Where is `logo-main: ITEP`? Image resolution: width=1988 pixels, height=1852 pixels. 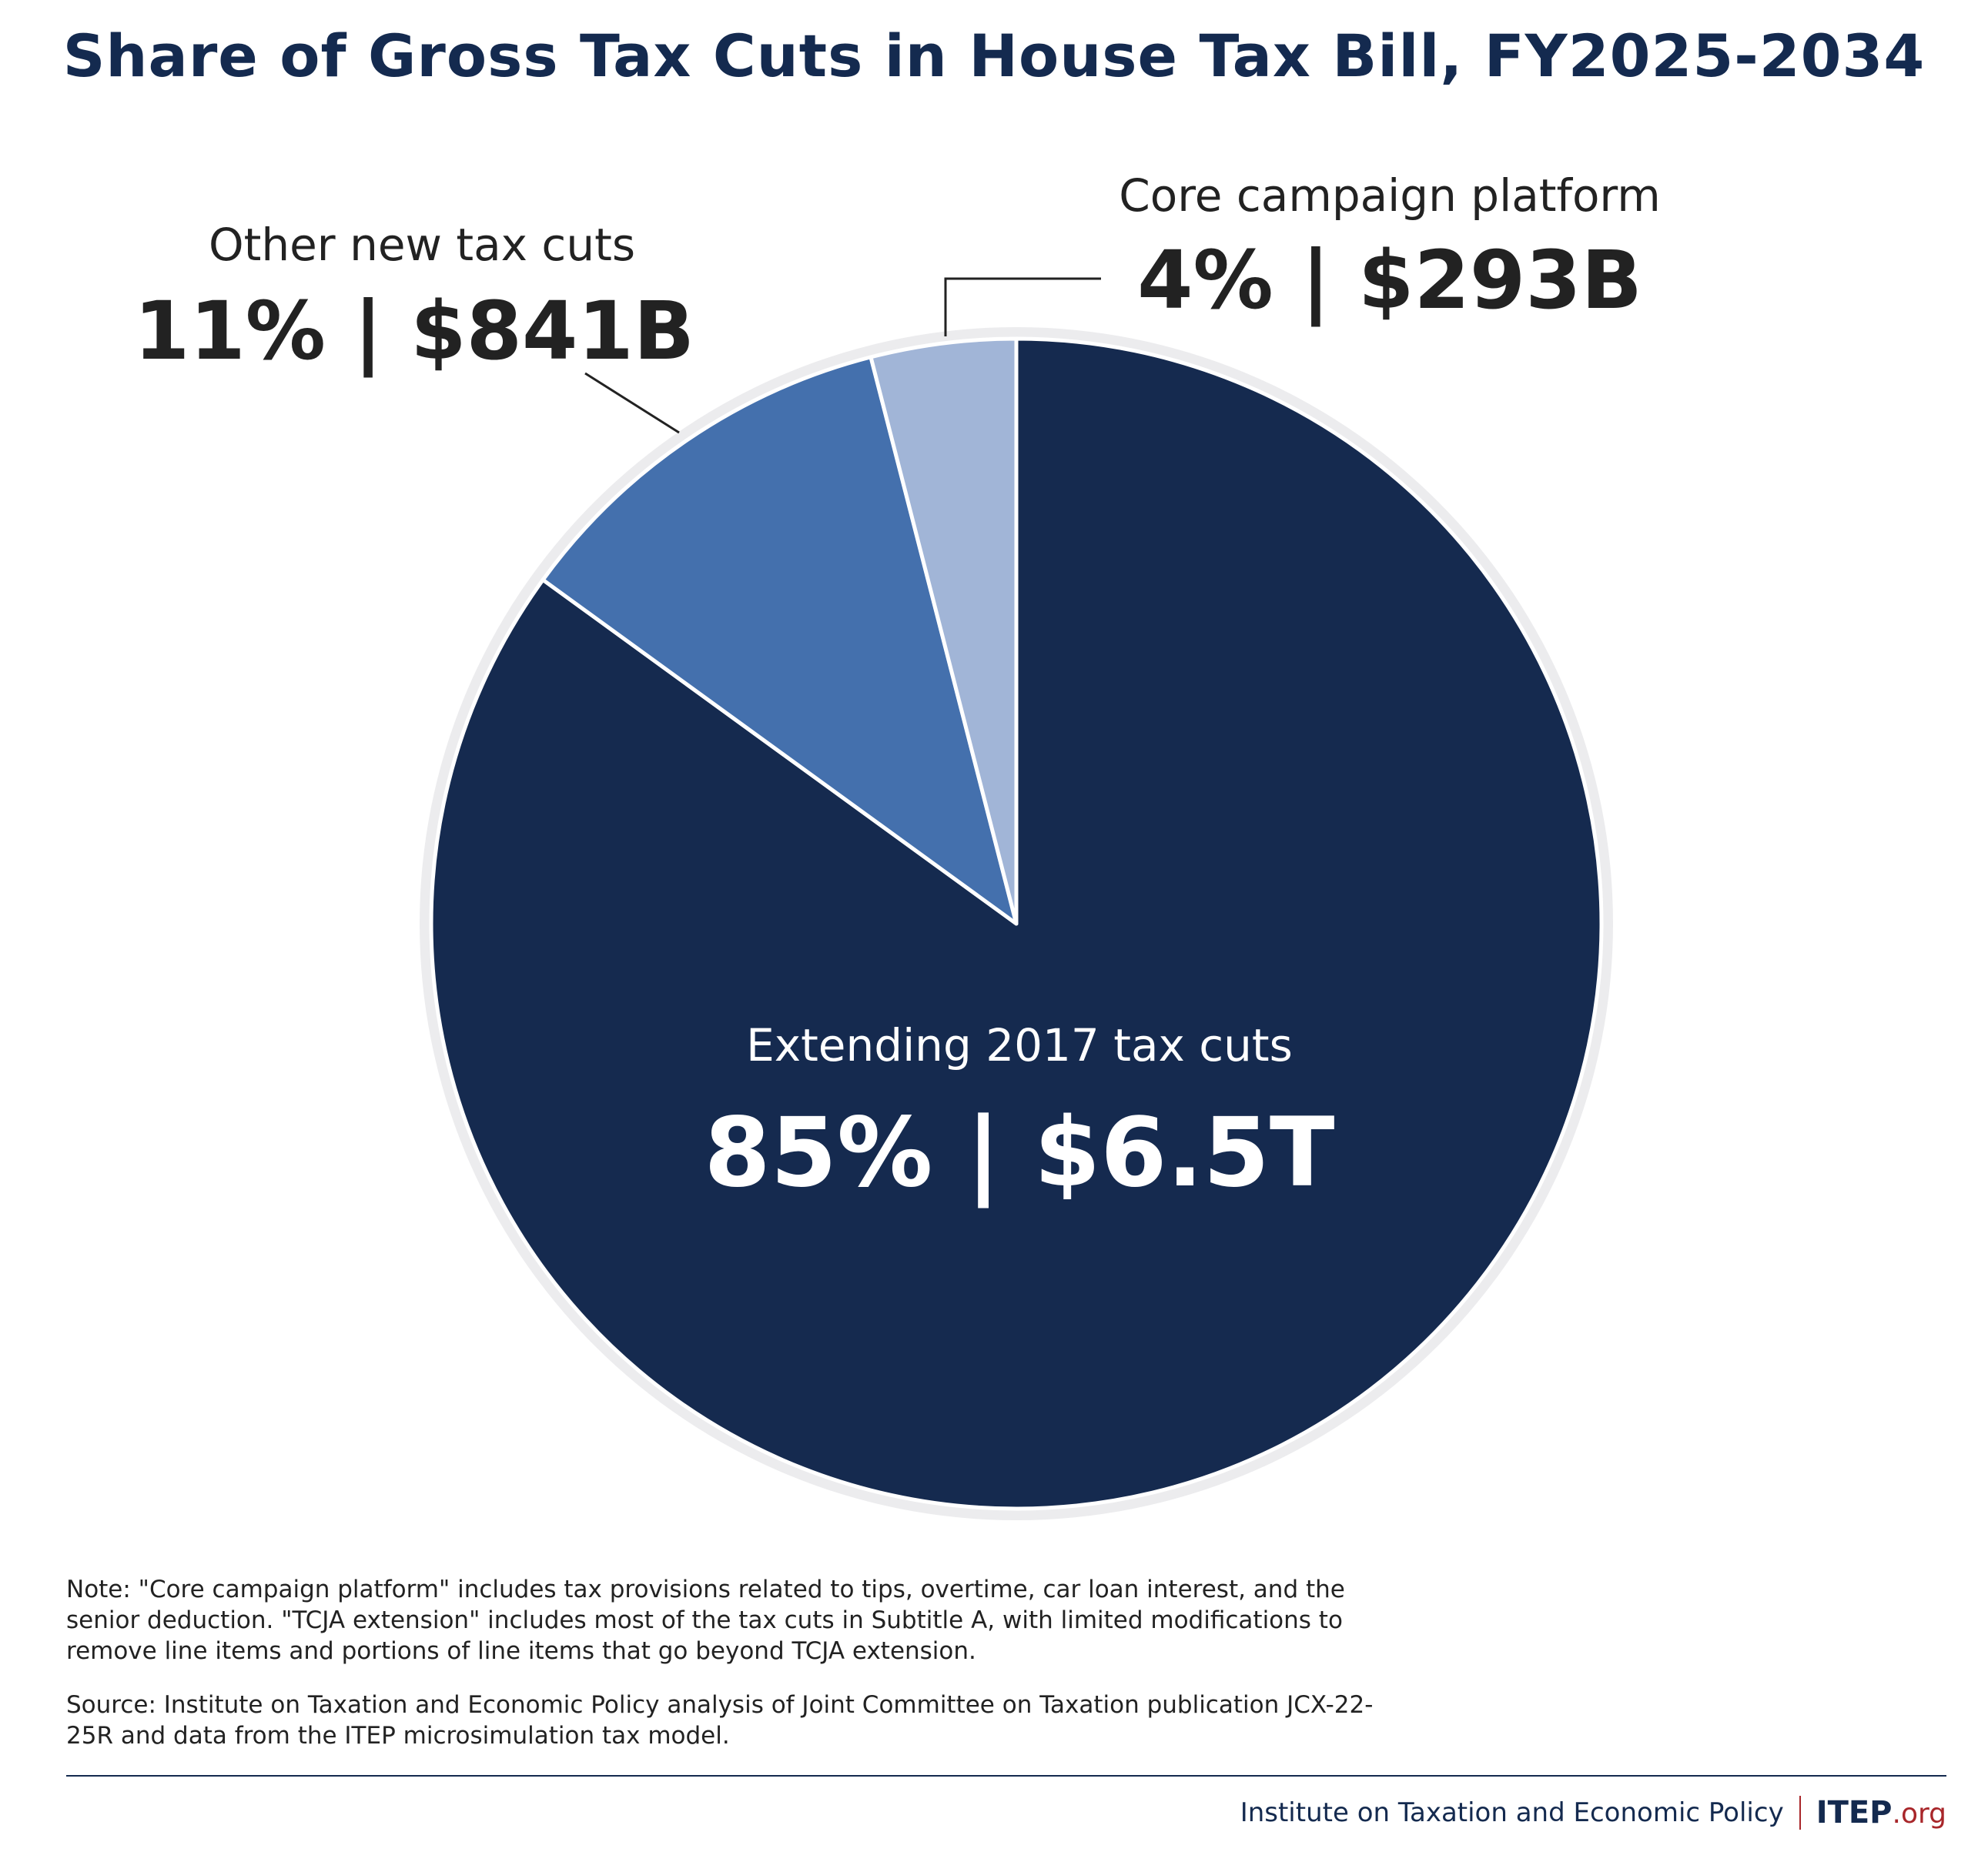 logo-main: ITEP is located at coordinates (1855, 1812).